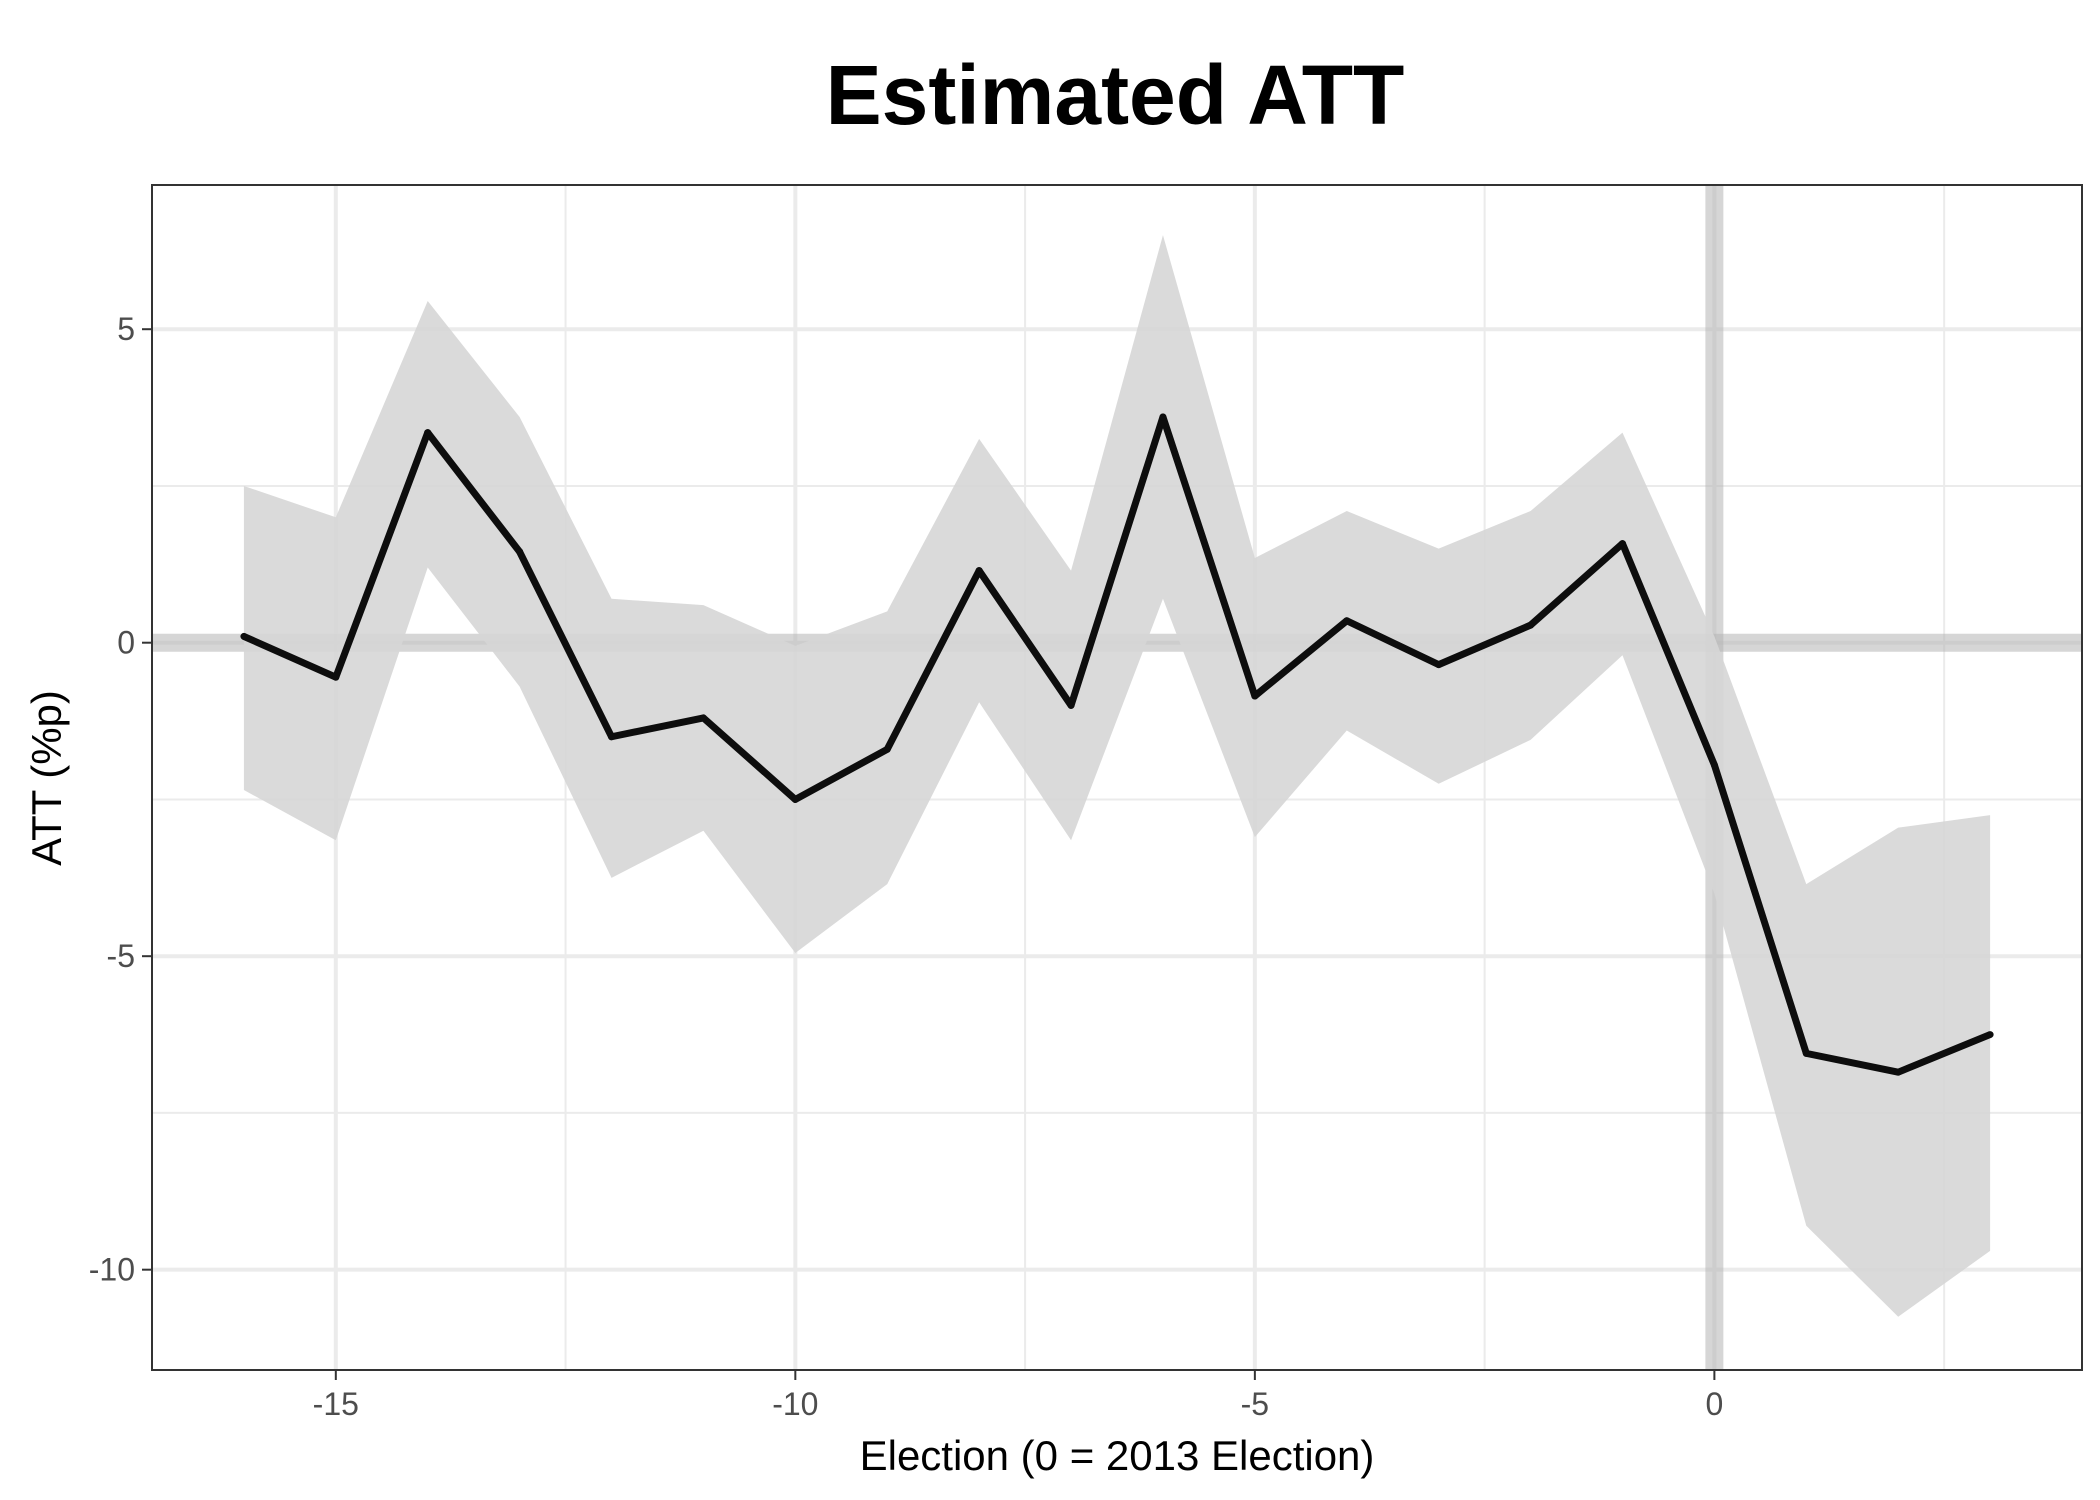  What do you see at coordinates (1255, 1404) in the screenshot?
I see `x-tick-label: -5` at bounding box center [1255, 1404].